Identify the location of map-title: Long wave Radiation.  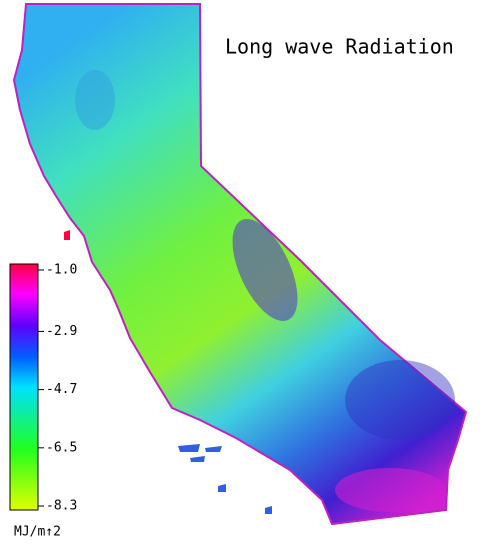
(339, 47).